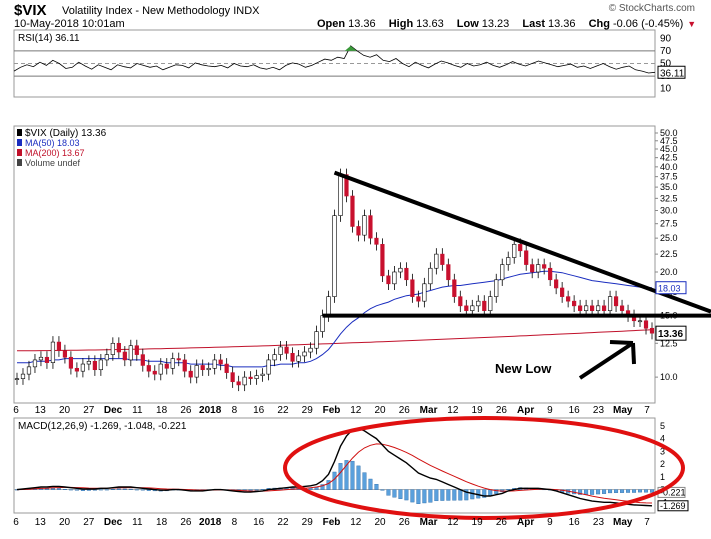 The width and height of the screenshot is (711, 539). What do you see at coordinates (69, 24) in the screenshot?
I see `timestamp: 10-May-2018 10:01am` at bounding box center [69, 24].